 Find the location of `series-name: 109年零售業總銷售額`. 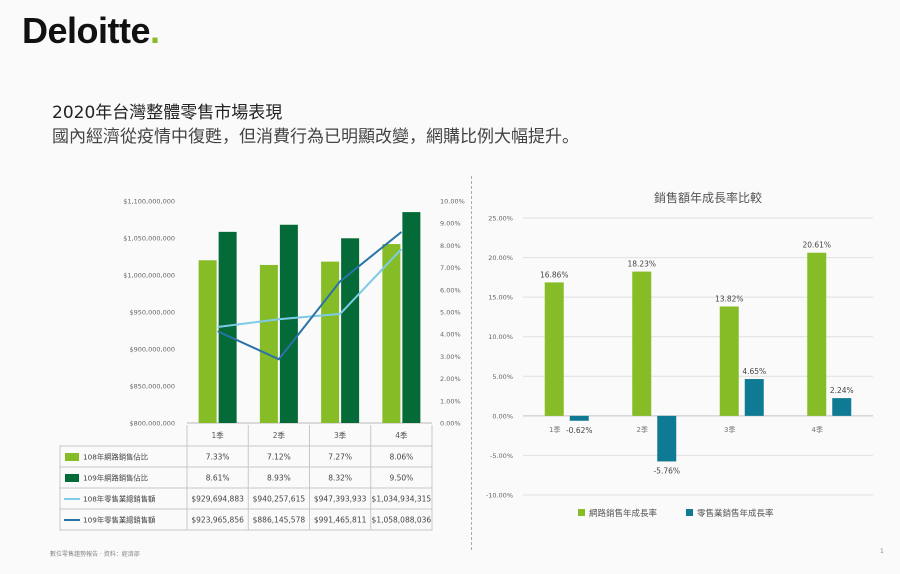

series-name: 109年零售業總銷售額 is located at coordinates (119, 520).